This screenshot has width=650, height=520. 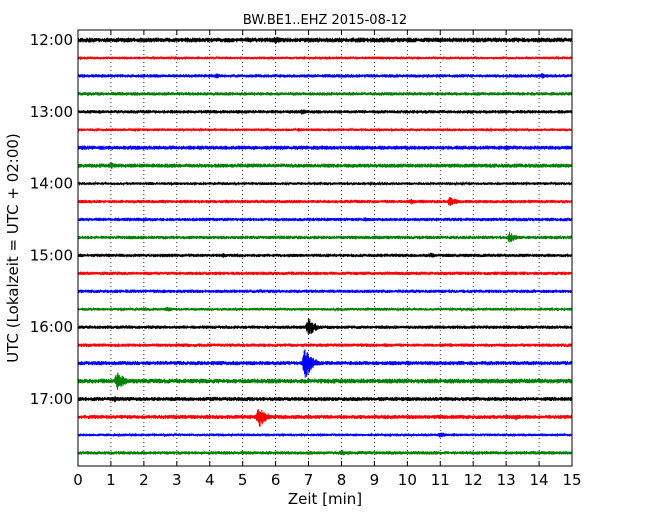 What do you see at coordinates (78, 480) in the screenshot?
I see `x-tick-label: 0` at bounding box center [78, 480].